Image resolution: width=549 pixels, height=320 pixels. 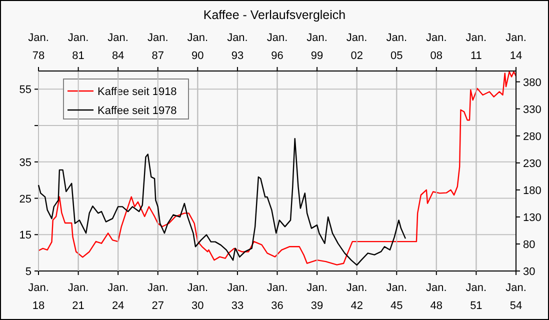 What do you see at coordinates (38, 297) in the screenshot?
I see `x-tick-label: Jan. 18` at bounding box center [38, 297].